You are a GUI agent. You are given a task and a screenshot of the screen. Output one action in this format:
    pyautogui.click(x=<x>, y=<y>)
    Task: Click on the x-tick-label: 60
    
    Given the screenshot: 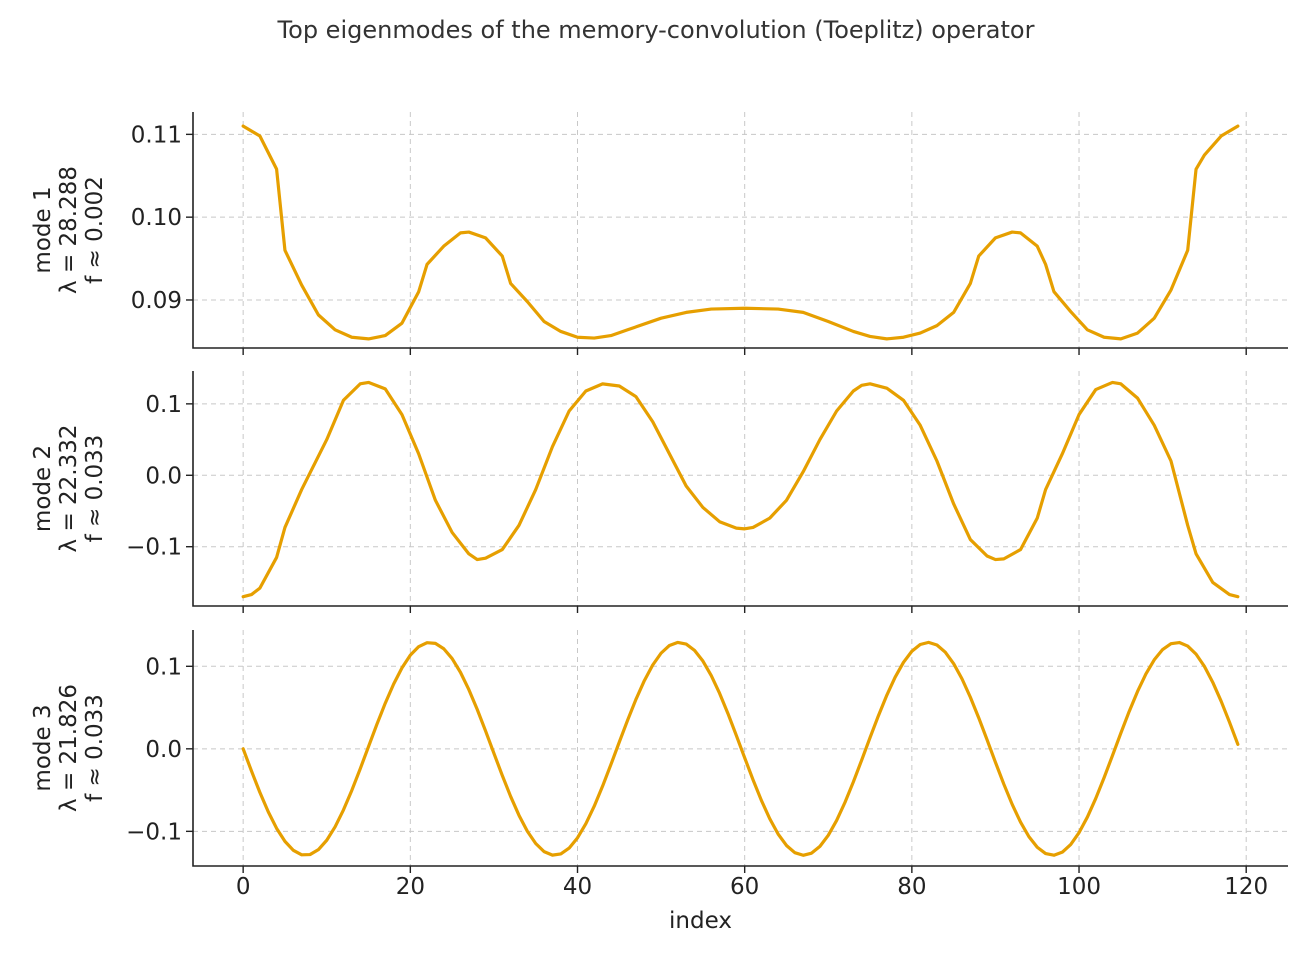 What is the action you would take?
    pyautogui.click(x=744, y=887)
    